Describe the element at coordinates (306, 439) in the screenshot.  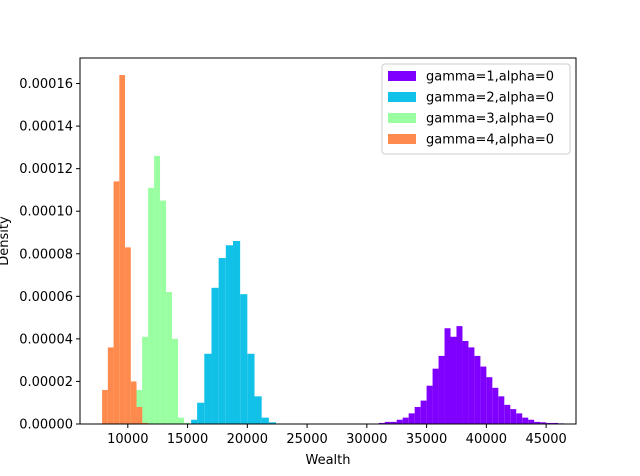
I see `x-tick-label: 25000` at that location.